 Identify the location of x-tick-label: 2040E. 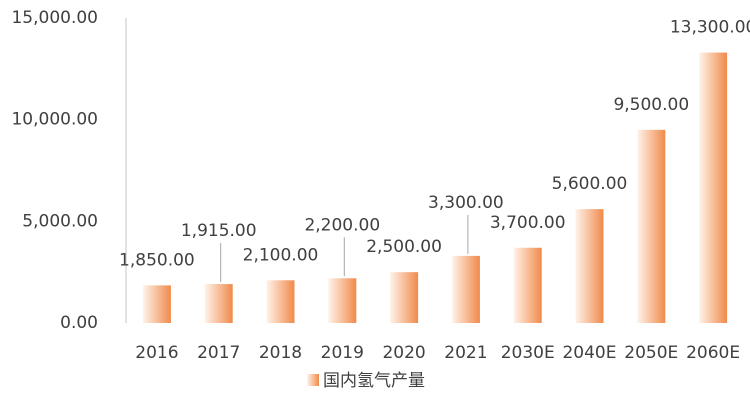
(589, 353).